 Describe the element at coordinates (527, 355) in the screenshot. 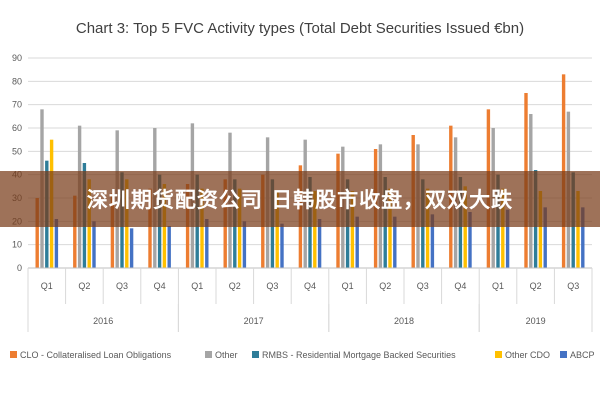

I see `legend-label: Other CDO` at that location.